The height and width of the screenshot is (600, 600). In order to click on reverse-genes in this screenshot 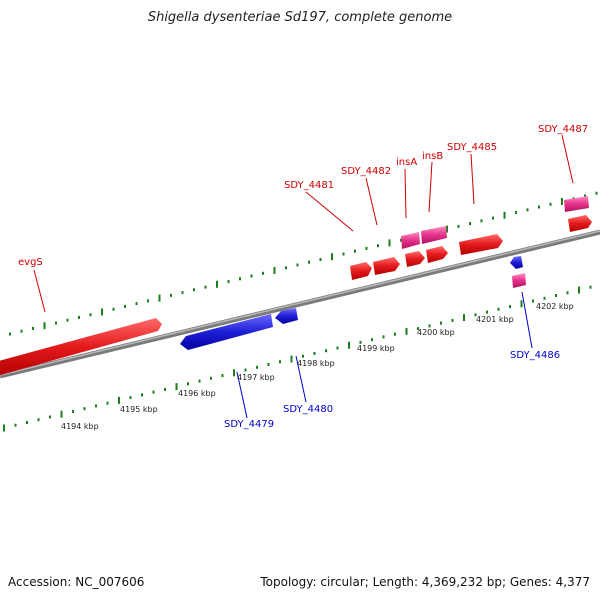, I will do `click(351, 303)`.